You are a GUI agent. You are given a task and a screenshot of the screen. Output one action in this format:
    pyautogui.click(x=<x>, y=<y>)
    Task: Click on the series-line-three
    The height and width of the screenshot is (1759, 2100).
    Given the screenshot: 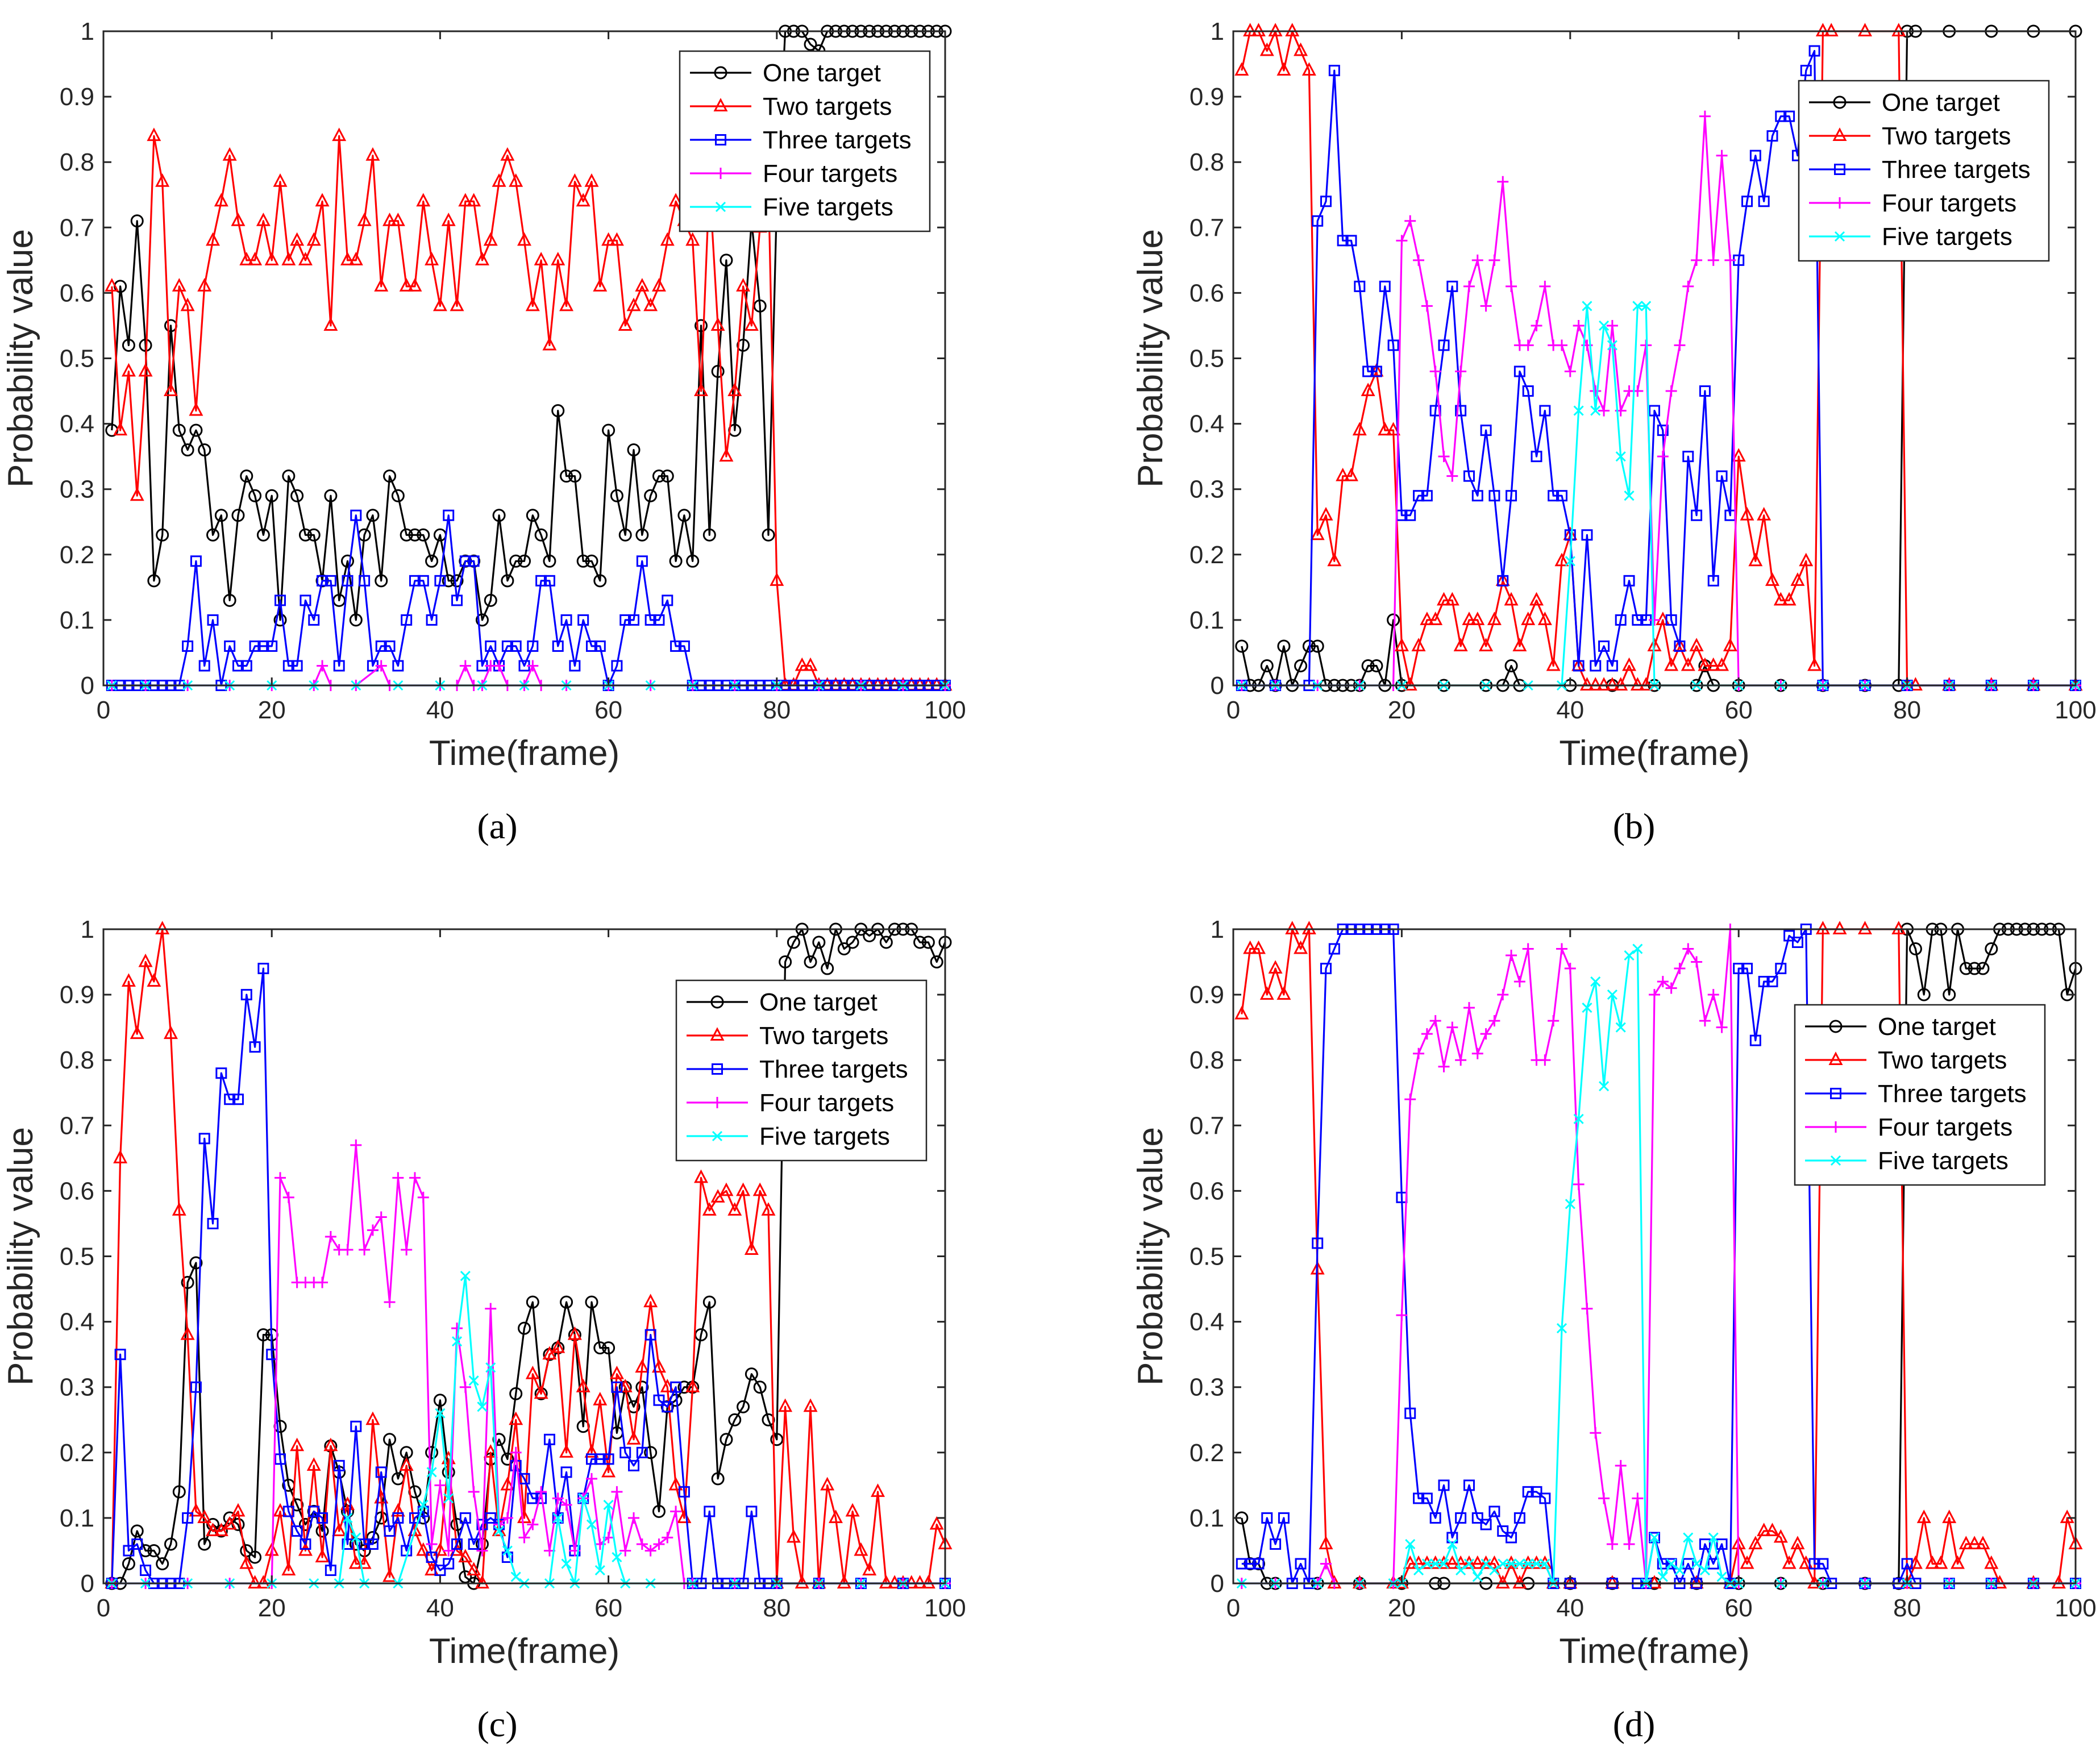 What is the action you would take?
    pyautogui.click(x=1658, y=368)
    